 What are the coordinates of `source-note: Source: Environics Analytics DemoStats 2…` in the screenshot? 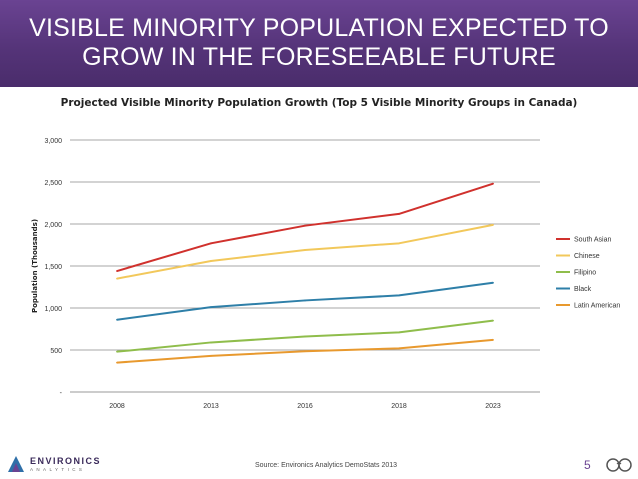 It's located at (326, 465).